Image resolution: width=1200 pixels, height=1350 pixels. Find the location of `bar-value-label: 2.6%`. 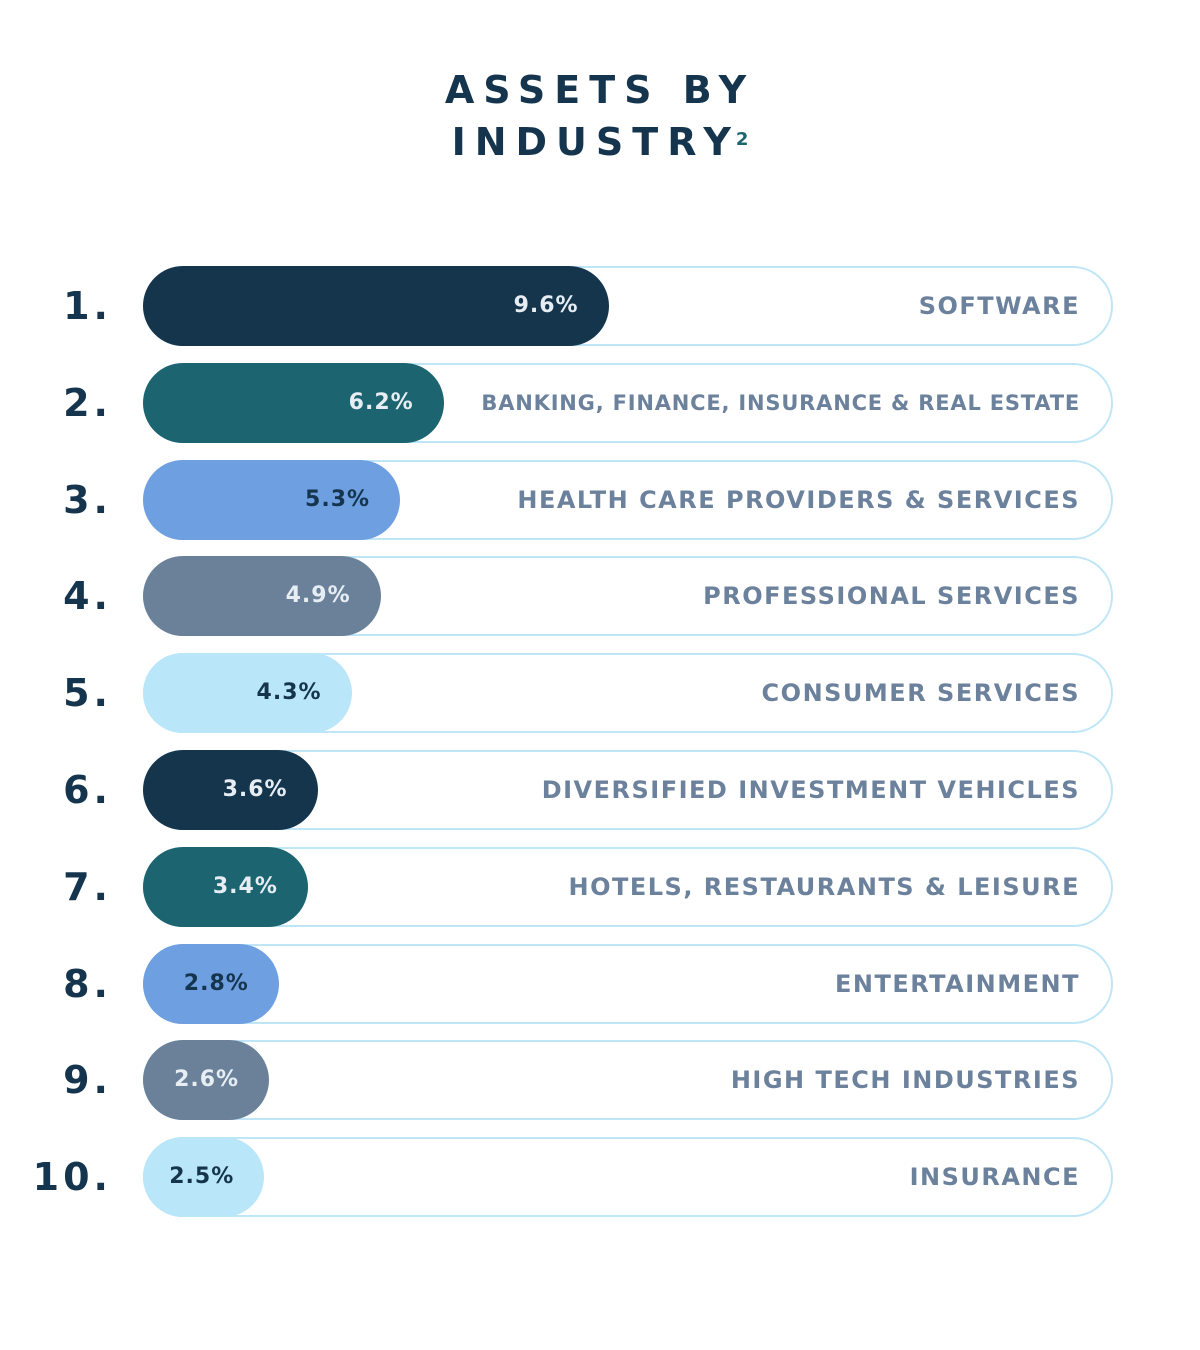

bar-value-label: 2.6% is located at coordinates (207, 1079).